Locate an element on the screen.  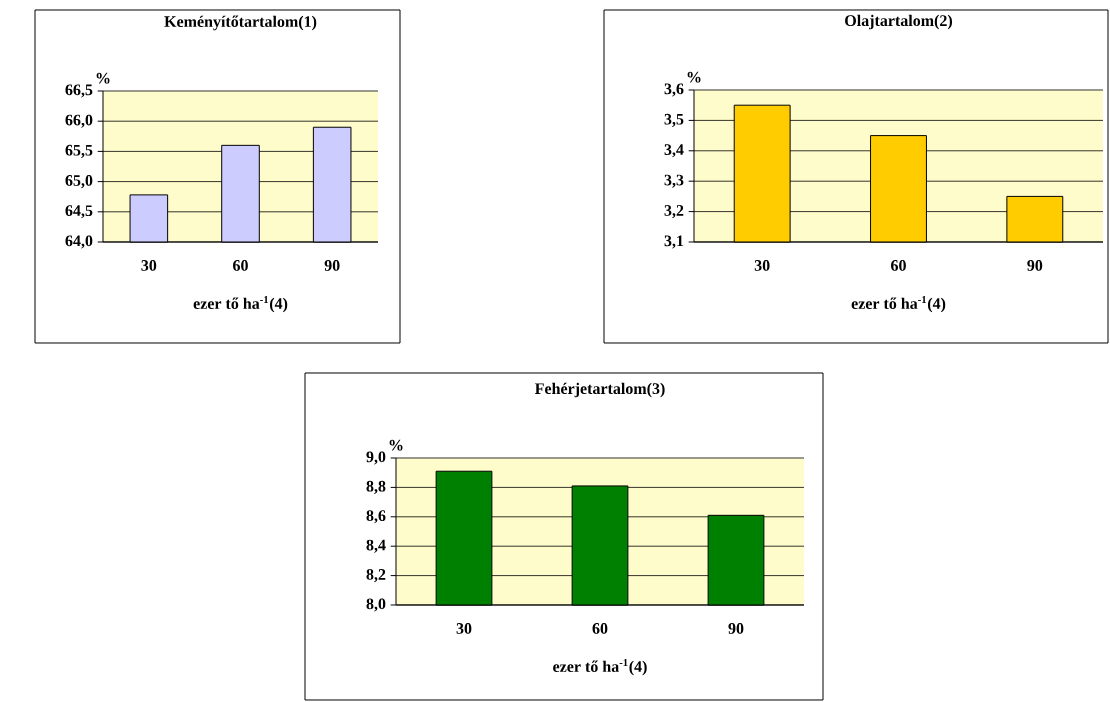
y-tick-label: 66,5 is located at coordinates (79, 91).